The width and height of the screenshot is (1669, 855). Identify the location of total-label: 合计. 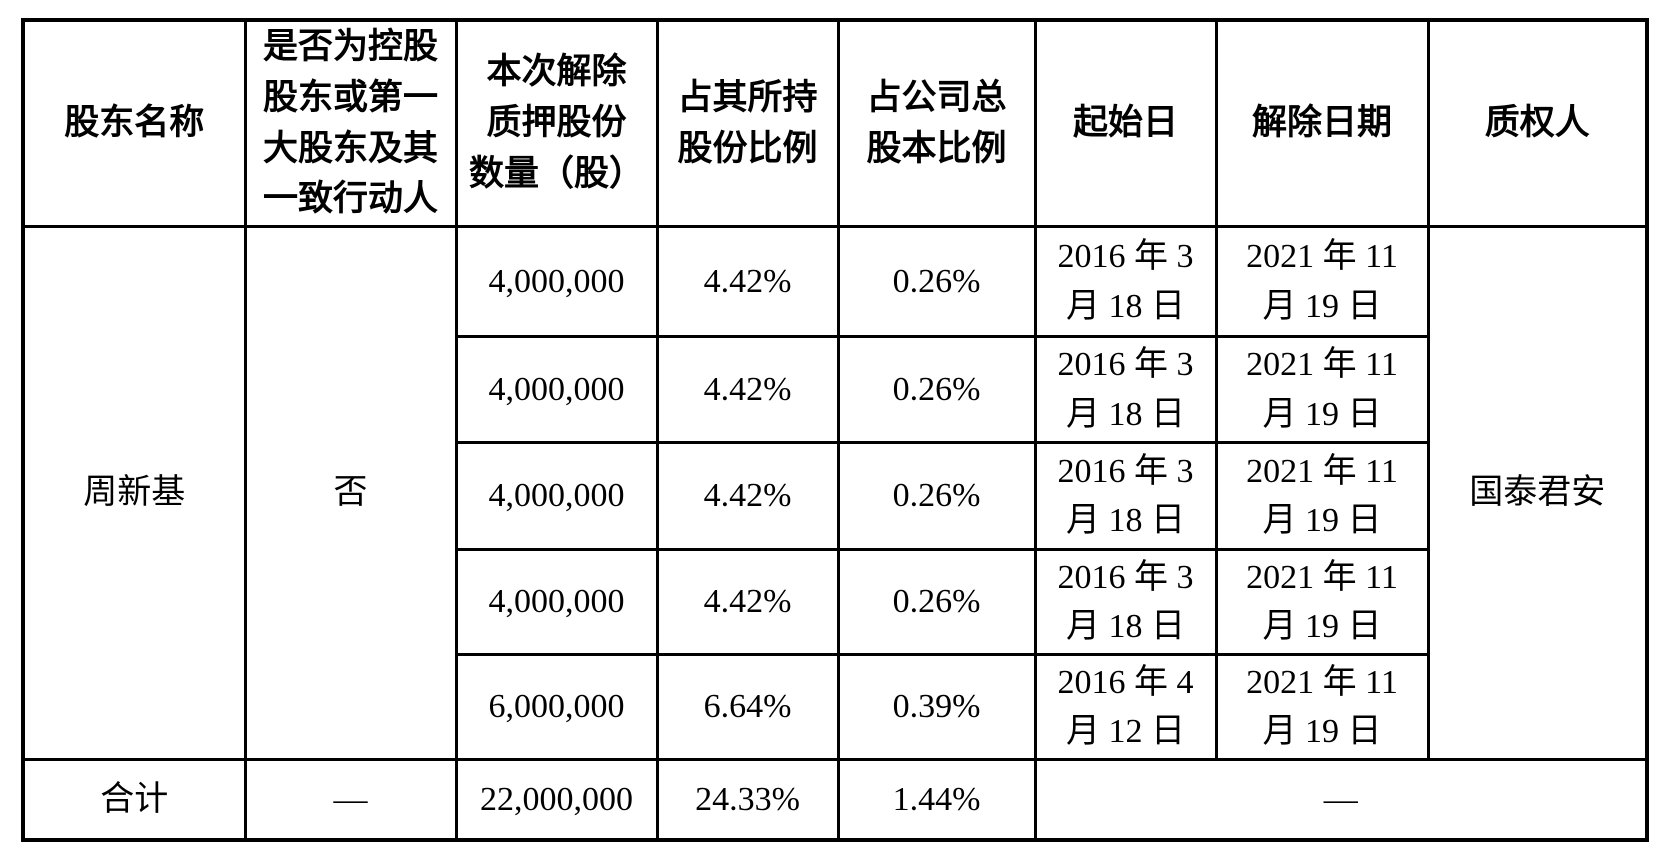
(134, 799).